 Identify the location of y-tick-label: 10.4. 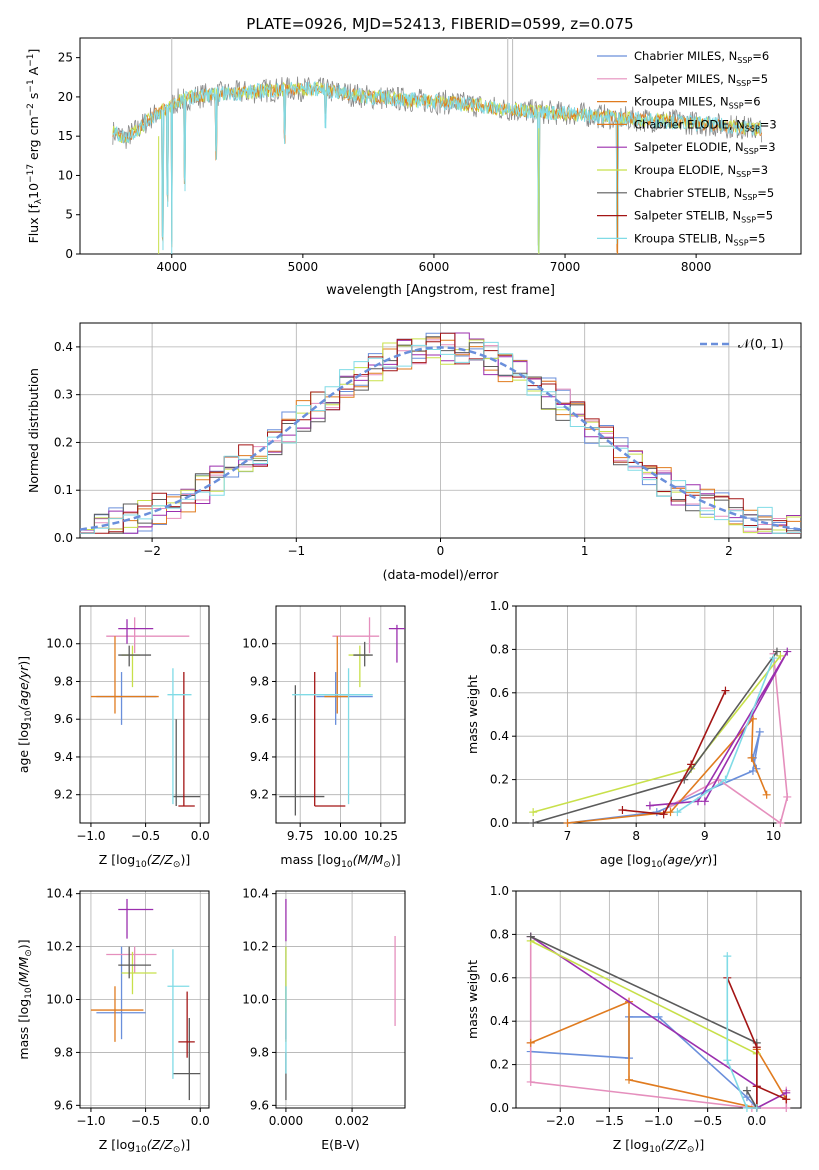
(59, 894).